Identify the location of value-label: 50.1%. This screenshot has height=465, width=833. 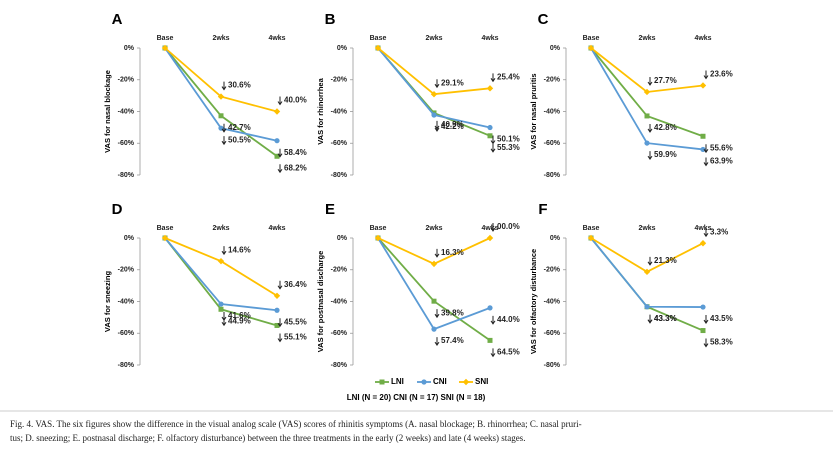
(508, 139).